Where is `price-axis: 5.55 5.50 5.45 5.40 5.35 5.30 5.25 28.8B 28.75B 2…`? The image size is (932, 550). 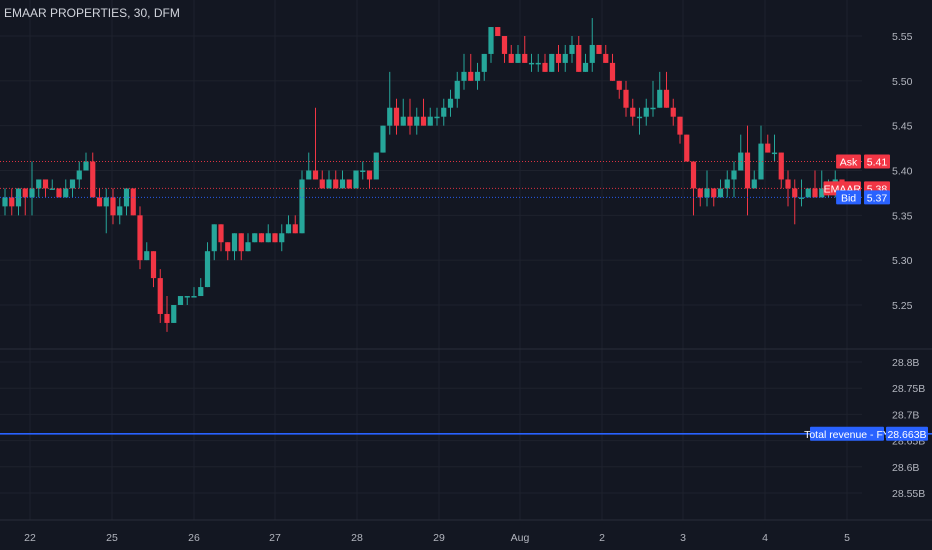 price-axis: 5.55 5.50 5.45 5.40 5.35 5.30 5.25 28.8B 28.75B 2… is located at coordinates (908, 265).